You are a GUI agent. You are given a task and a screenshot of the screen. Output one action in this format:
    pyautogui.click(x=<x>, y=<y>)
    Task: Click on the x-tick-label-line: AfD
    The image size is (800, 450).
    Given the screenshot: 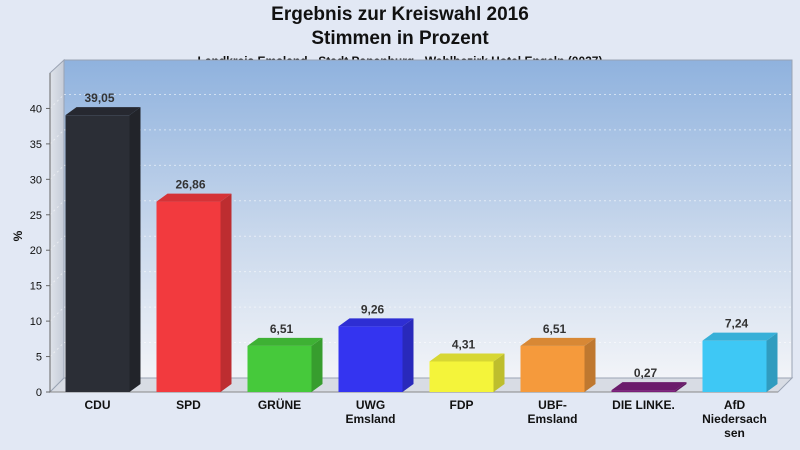 What is the action you would take?
    pyautogui.click(x=735, y=405)
    